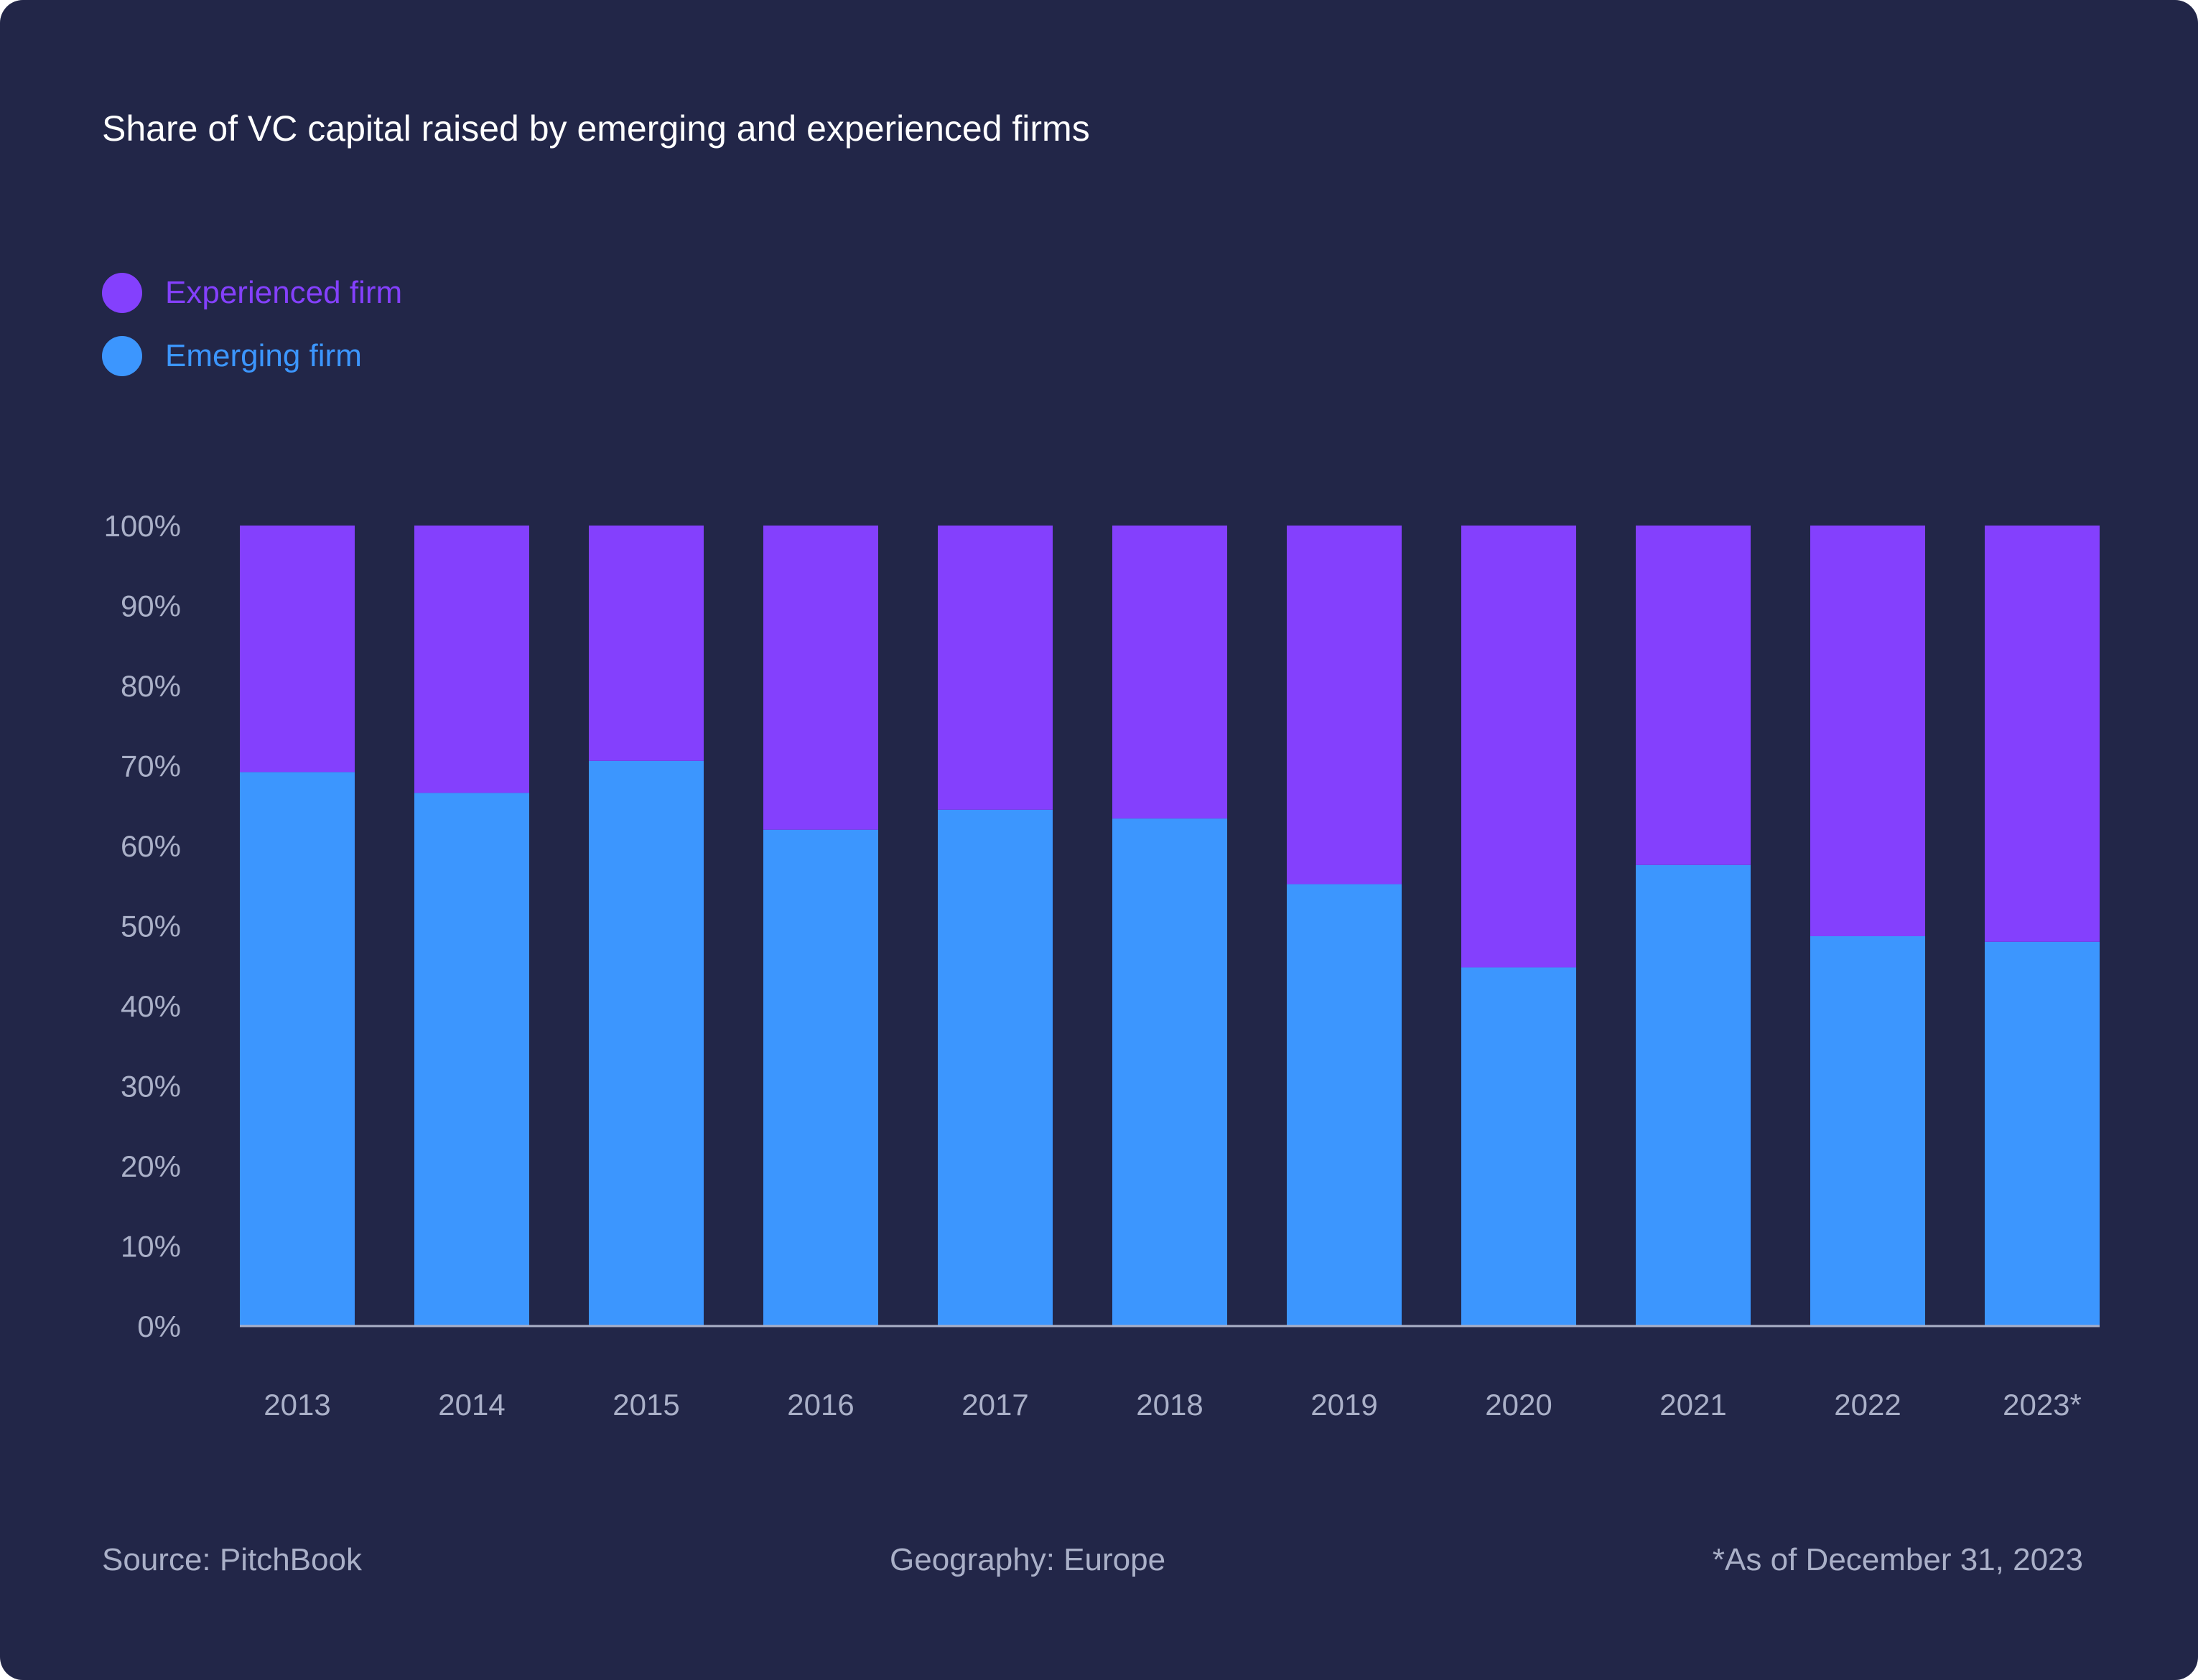  What do you see at coordinates (1344, 1105) in the screenshot?
I see `bar-emerging-firm-2019` at bounding box center [1344, 1105].